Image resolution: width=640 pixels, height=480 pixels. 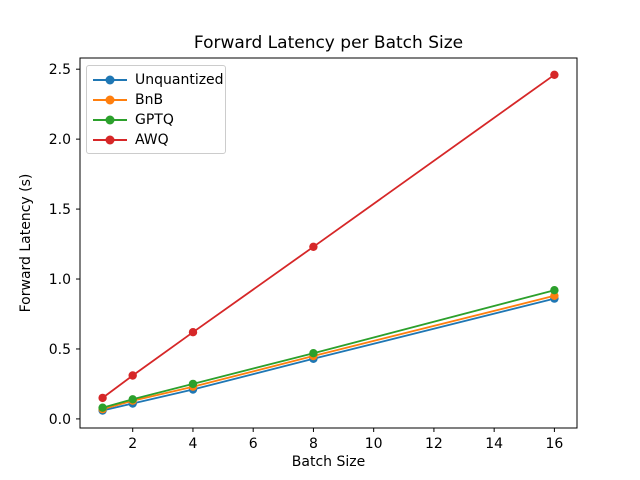 I want to click on legend: Unquantized BnB GPTQ AWQ, so click(x=156, y=109).